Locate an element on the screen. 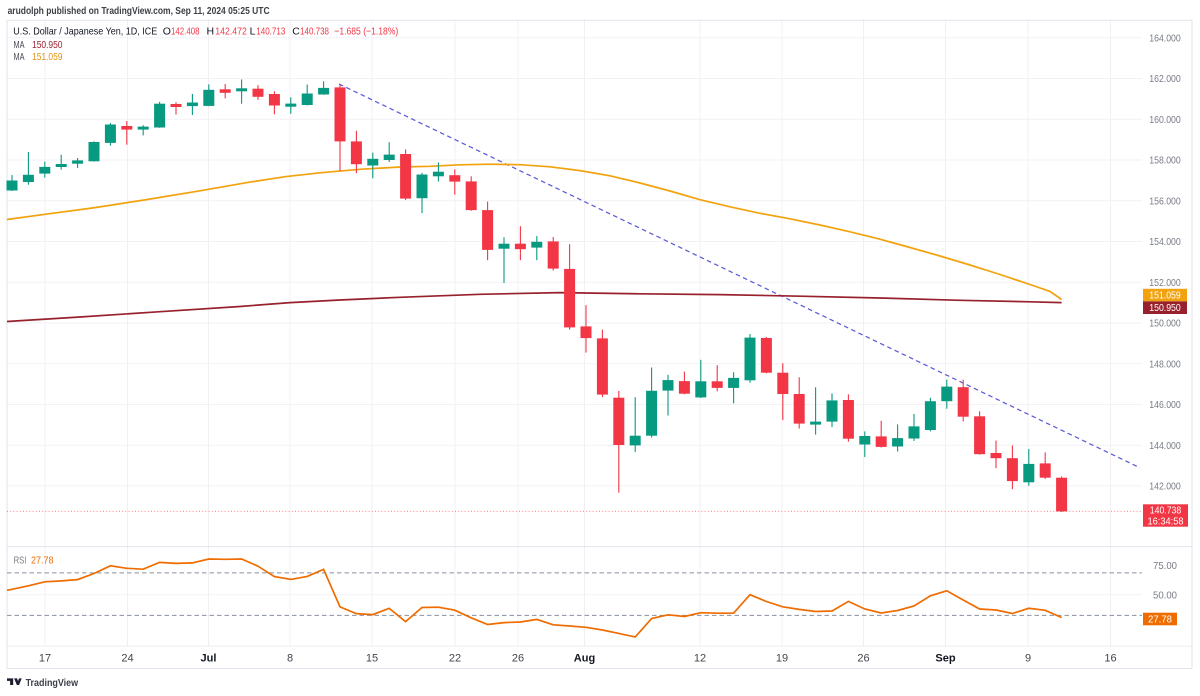 The height and width of the screenshot is (696, 1200). svg-text: 164.000 is located at coordinates (1165, 39).